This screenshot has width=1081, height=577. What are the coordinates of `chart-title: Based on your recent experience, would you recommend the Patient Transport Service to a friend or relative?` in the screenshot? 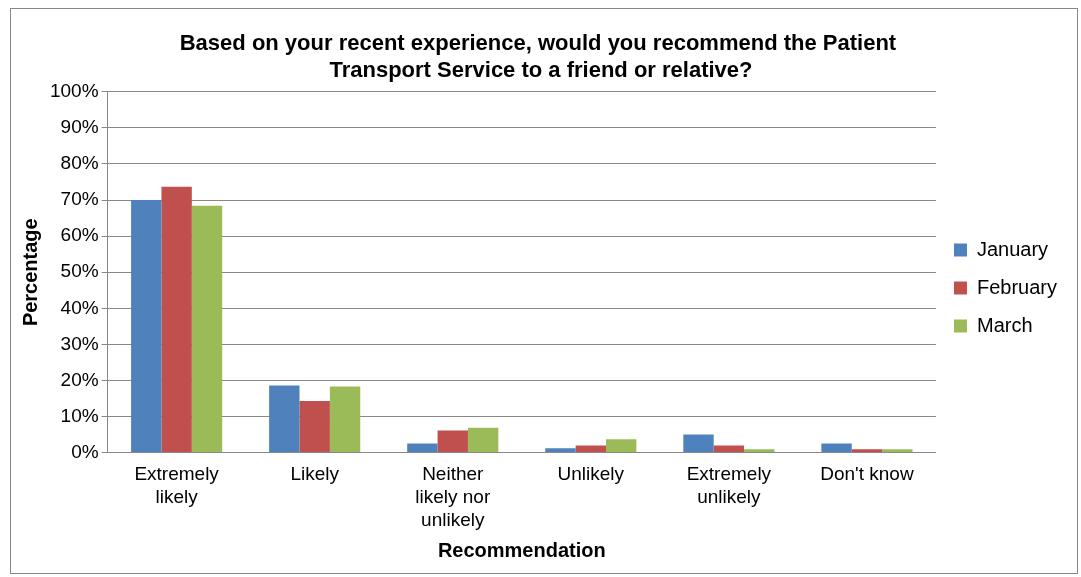 It's located at (541, 56).